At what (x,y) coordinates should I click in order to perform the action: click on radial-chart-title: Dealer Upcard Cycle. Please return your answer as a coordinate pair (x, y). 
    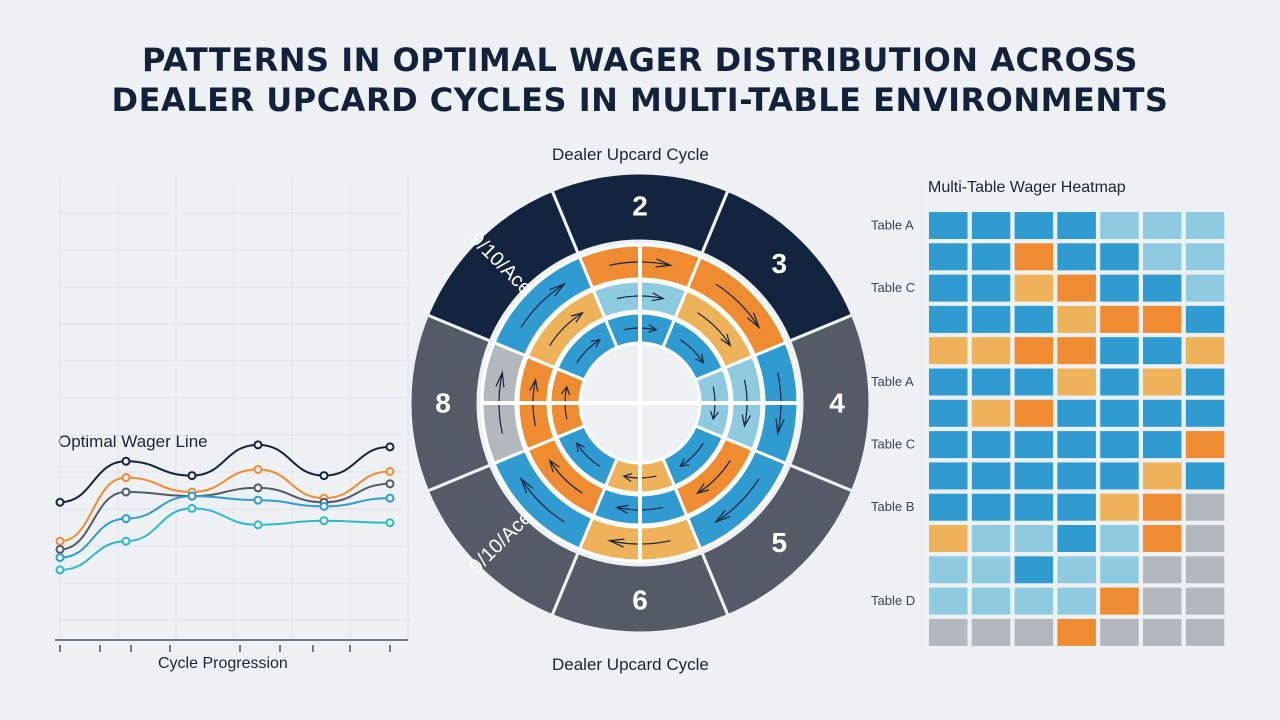
    Looking at the image, I should click on (630, 154).